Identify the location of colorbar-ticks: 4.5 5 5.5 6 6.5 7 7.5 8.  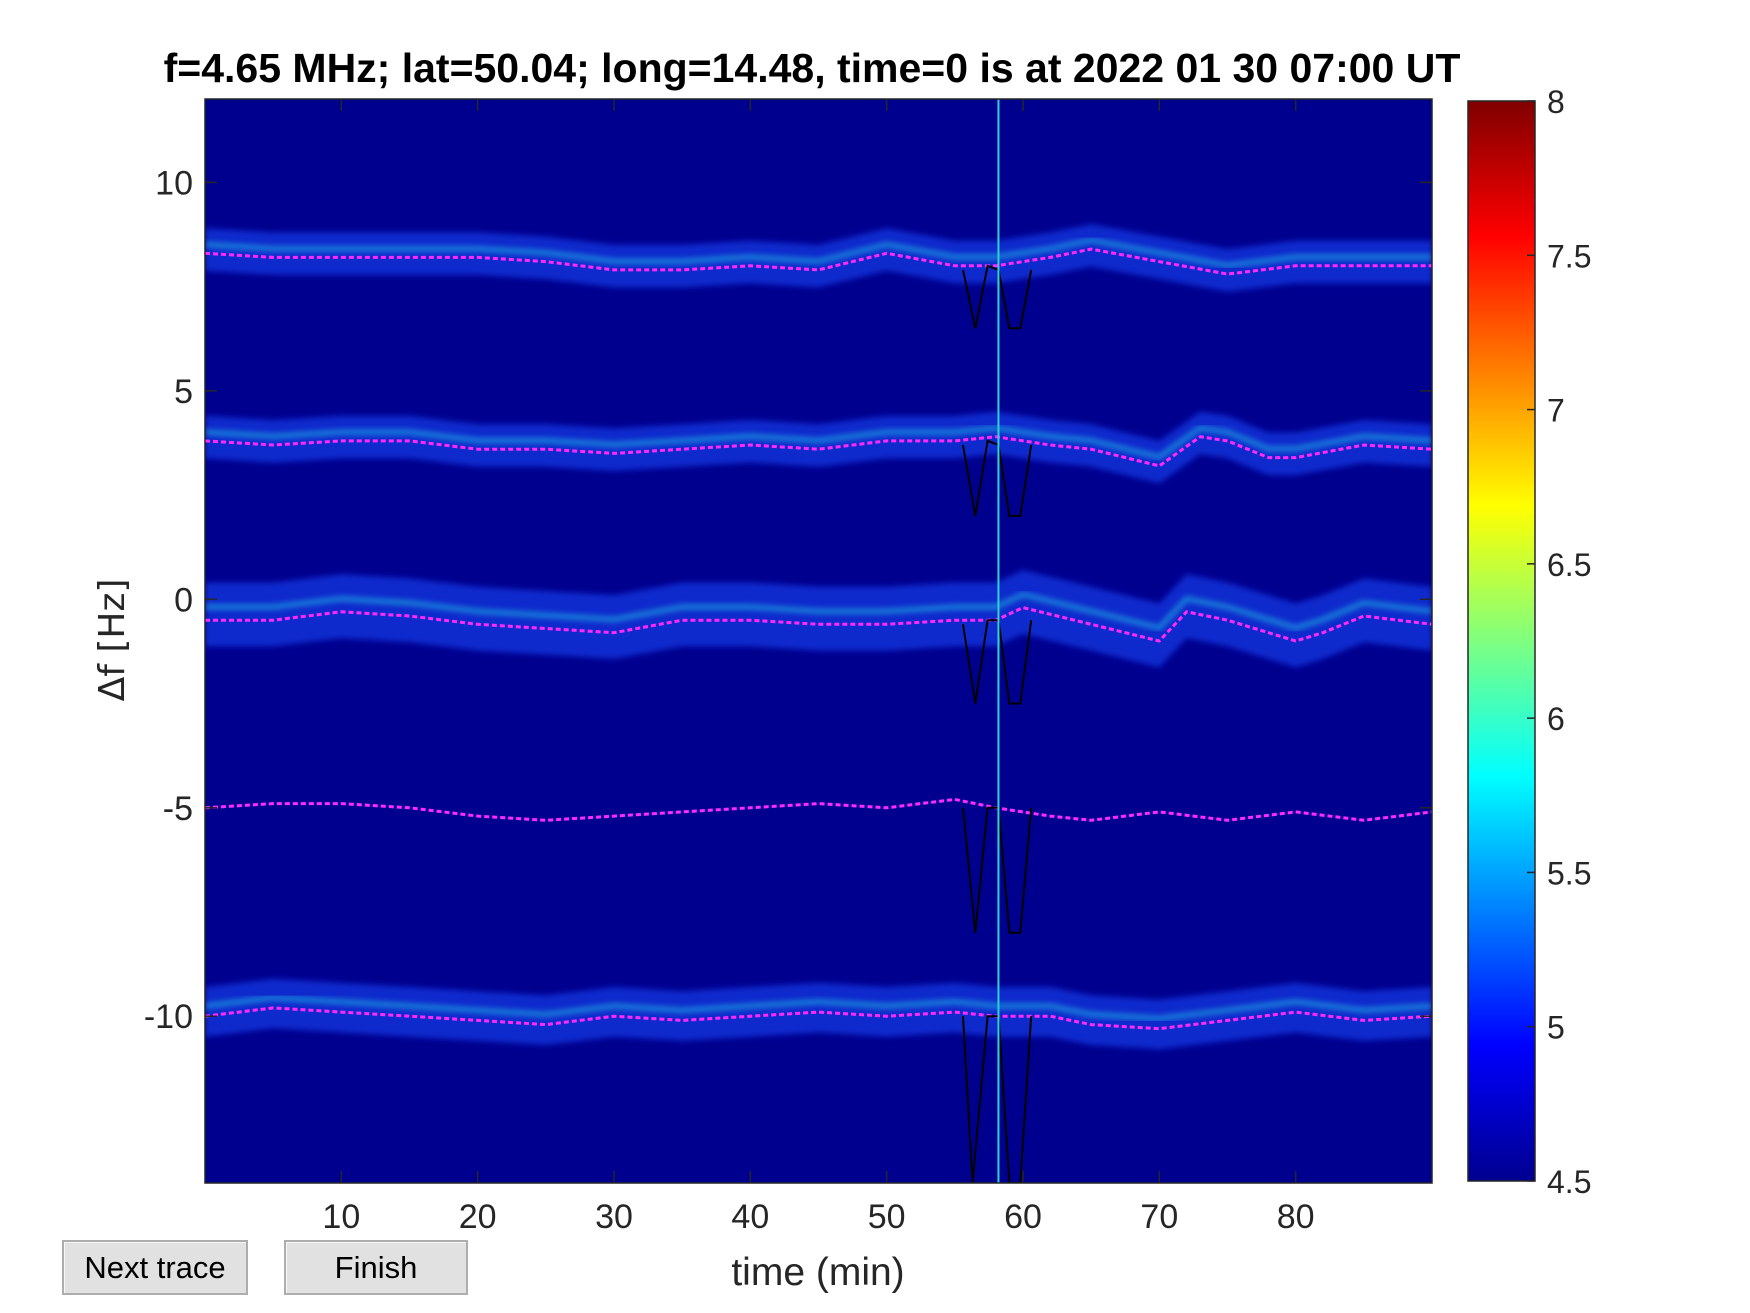
(1559, 642).